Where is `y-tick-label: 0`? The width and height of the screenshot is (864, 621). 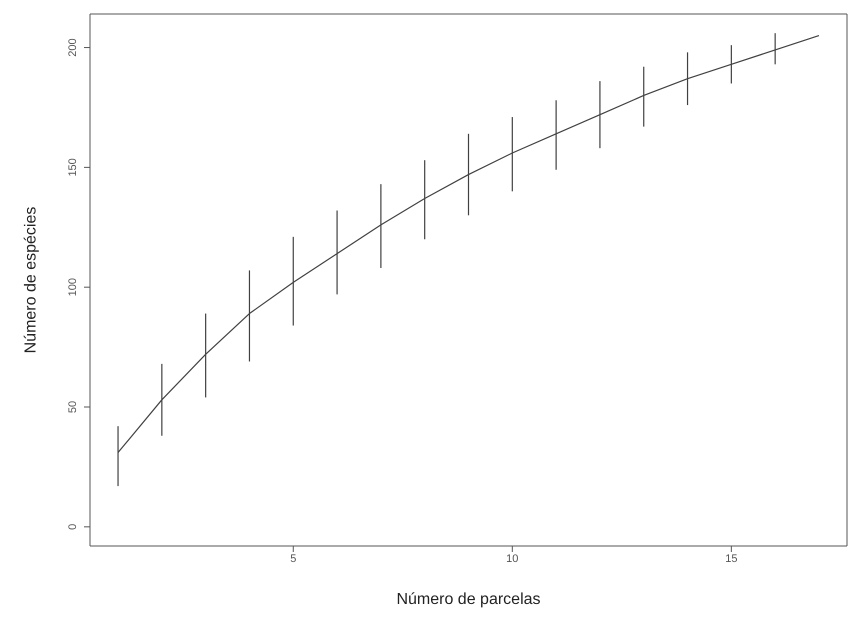
y-tick-label: 0 is located at coordinates (73, 527).